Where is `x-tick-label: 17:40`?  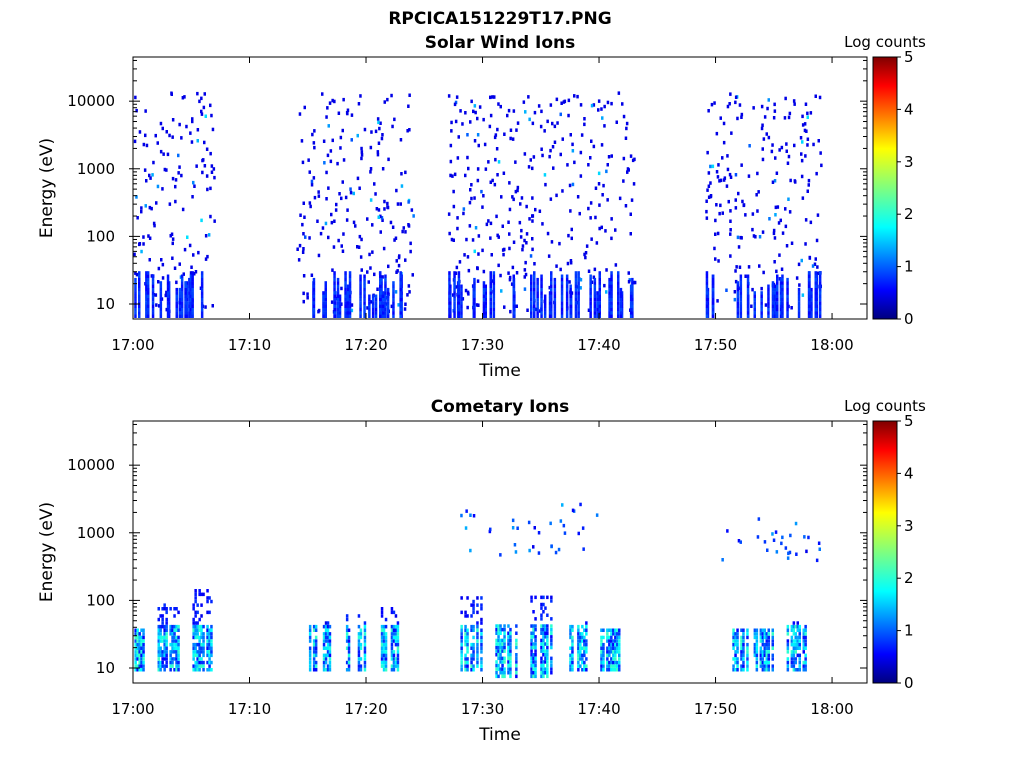
x-tick-label: 17:40 is located at coordinates (598, 709).